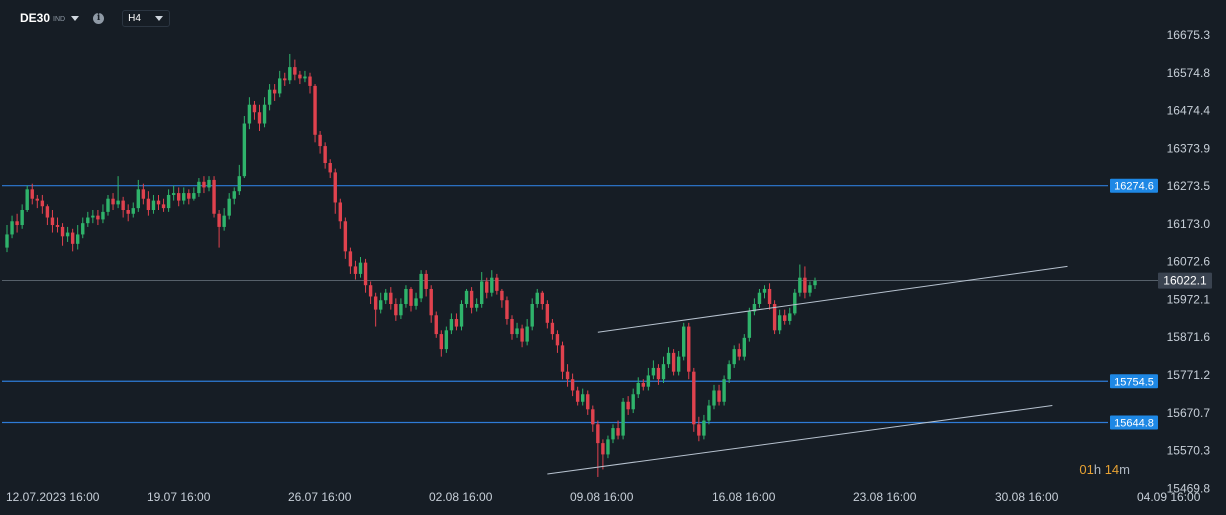 Image resolution: width=1226 pixels, height=515 pixels. What do you see at coordinates (832, 299) in the screenshot?
I see `trendline` at bounding box center [832, 299].